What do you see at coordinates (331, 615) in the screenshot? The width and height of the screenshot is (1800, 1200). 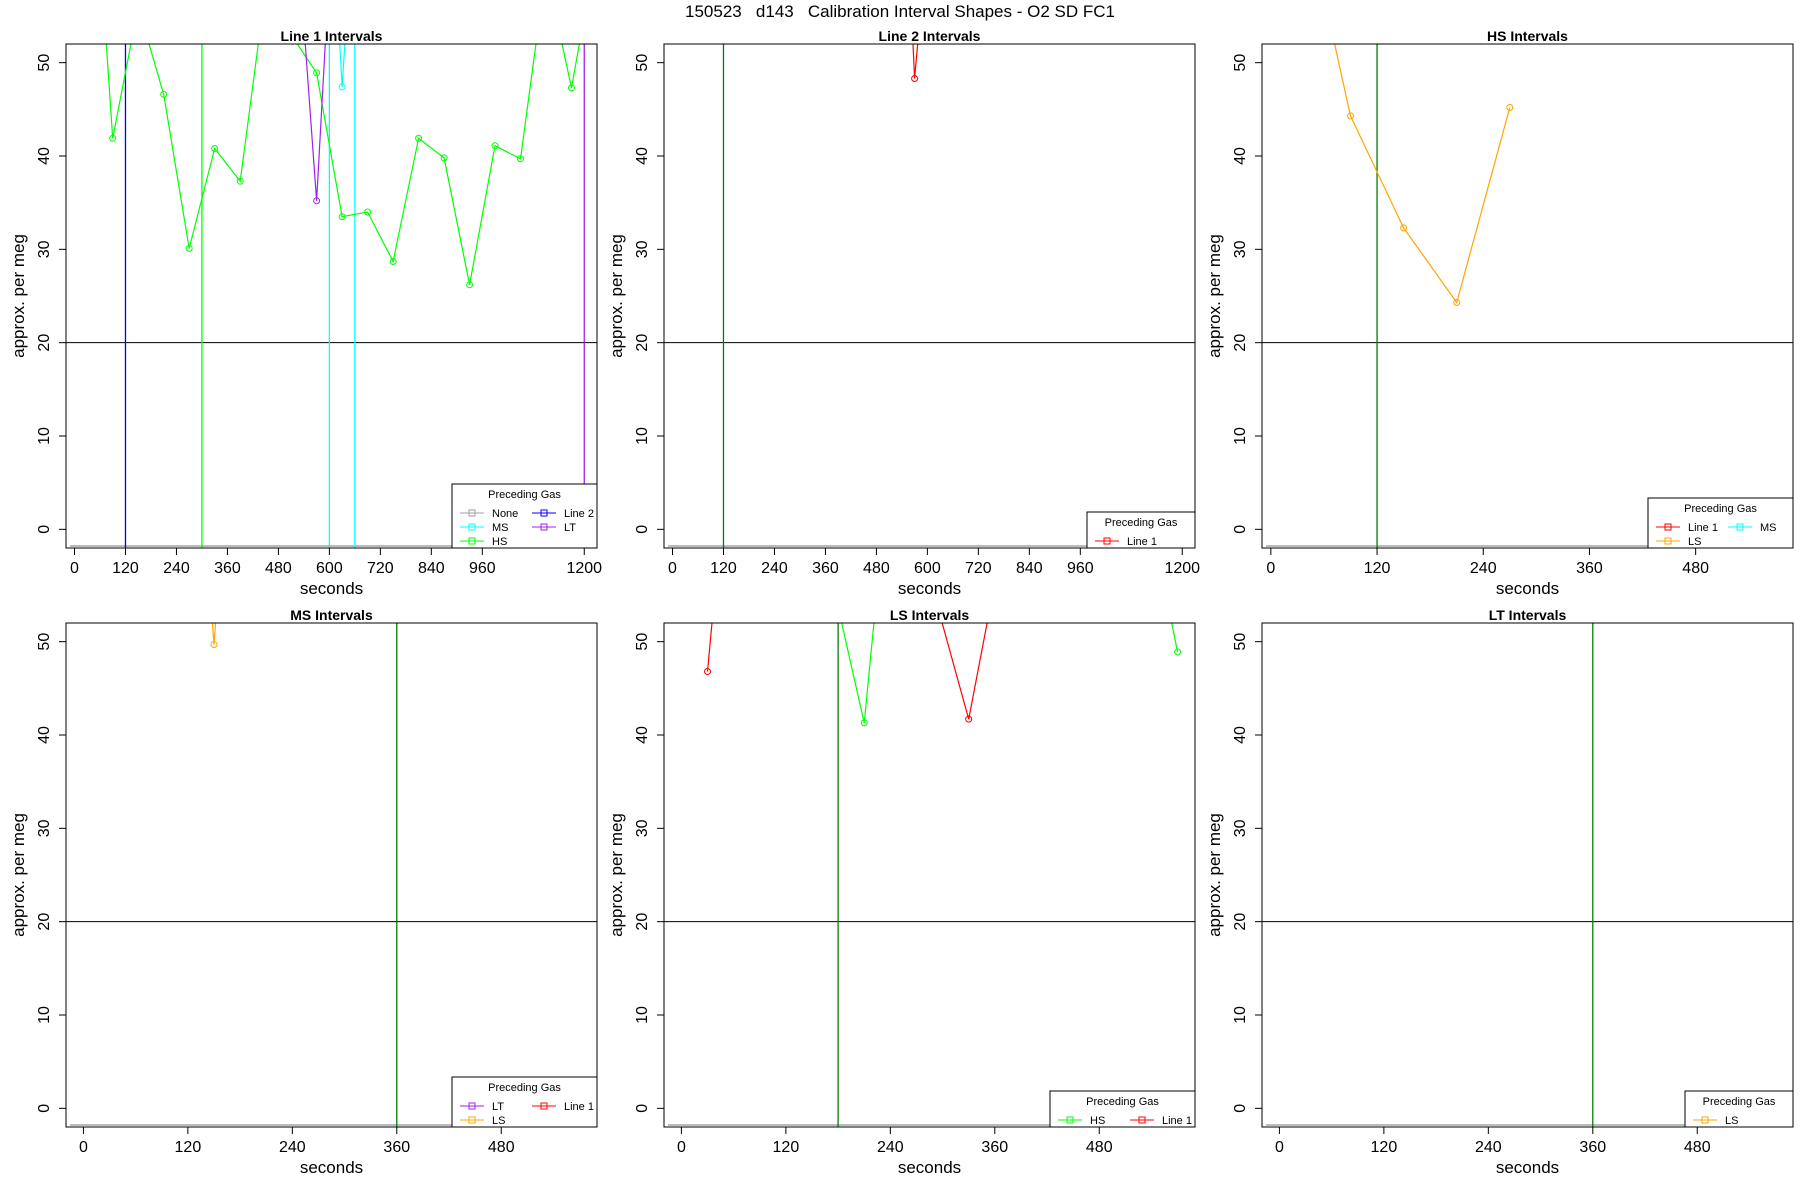 I see `panel-title: MS Intervals` at bounding box center [331, 615].